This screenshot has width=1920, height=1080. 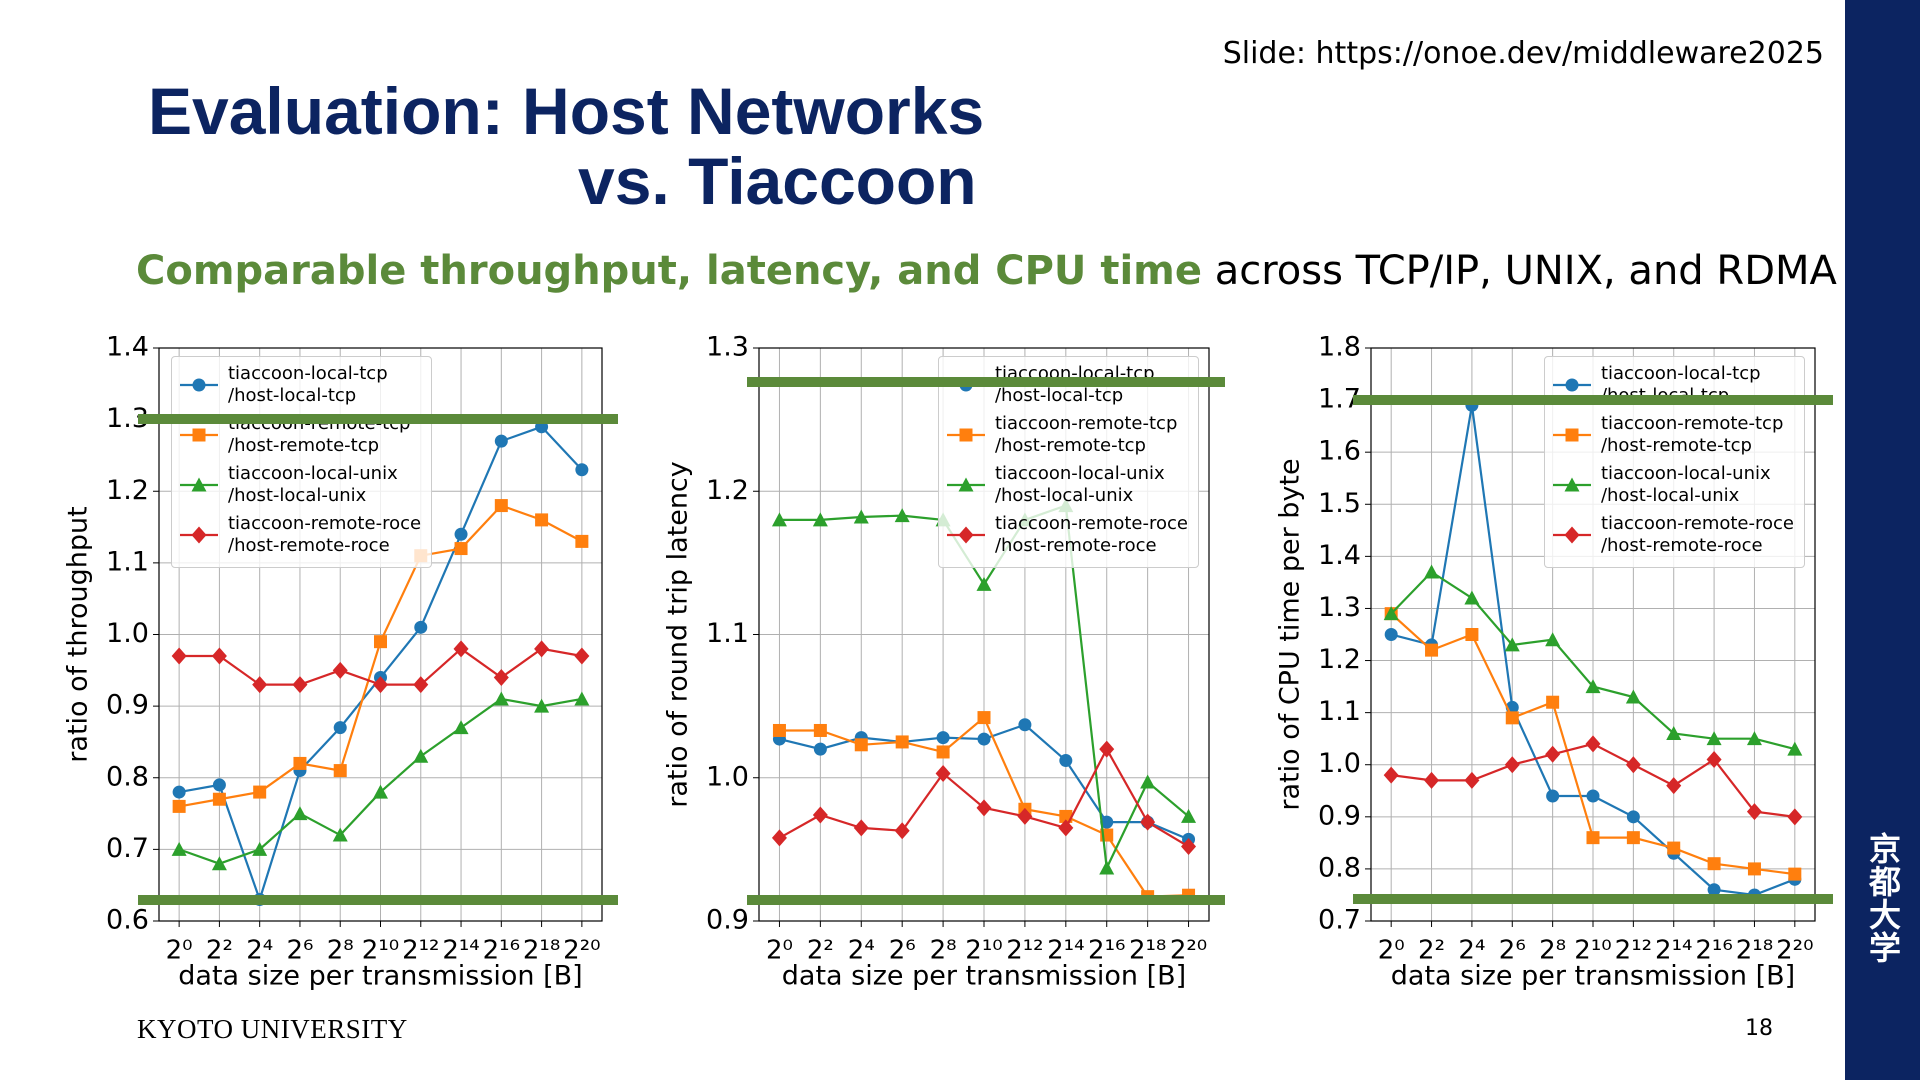 What do you see at coordinates (1339, 399) in the screenshot?
I see `y-tick-label: 1.7` at bounding box center [1339, 399].